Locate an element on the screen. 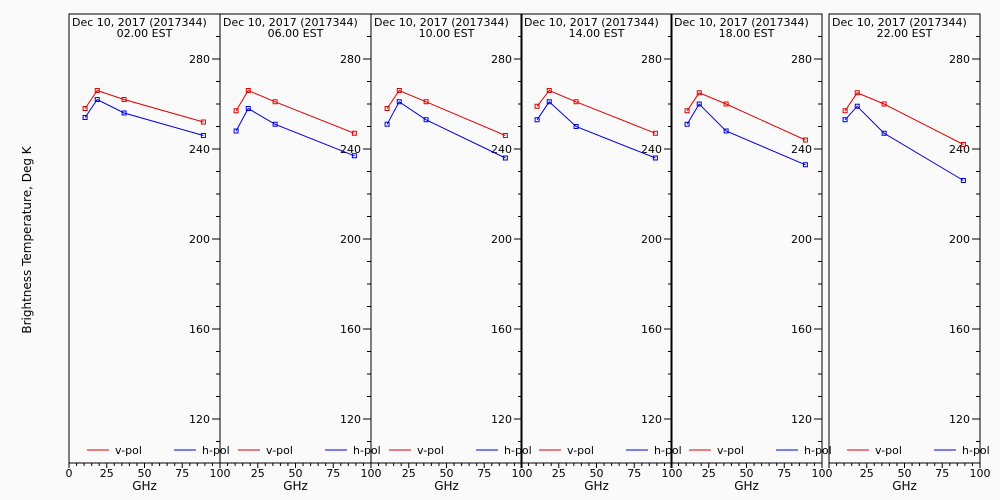 The image size is (1000, 500). x-tick-label: 0 is located at coordinates (69, 473).